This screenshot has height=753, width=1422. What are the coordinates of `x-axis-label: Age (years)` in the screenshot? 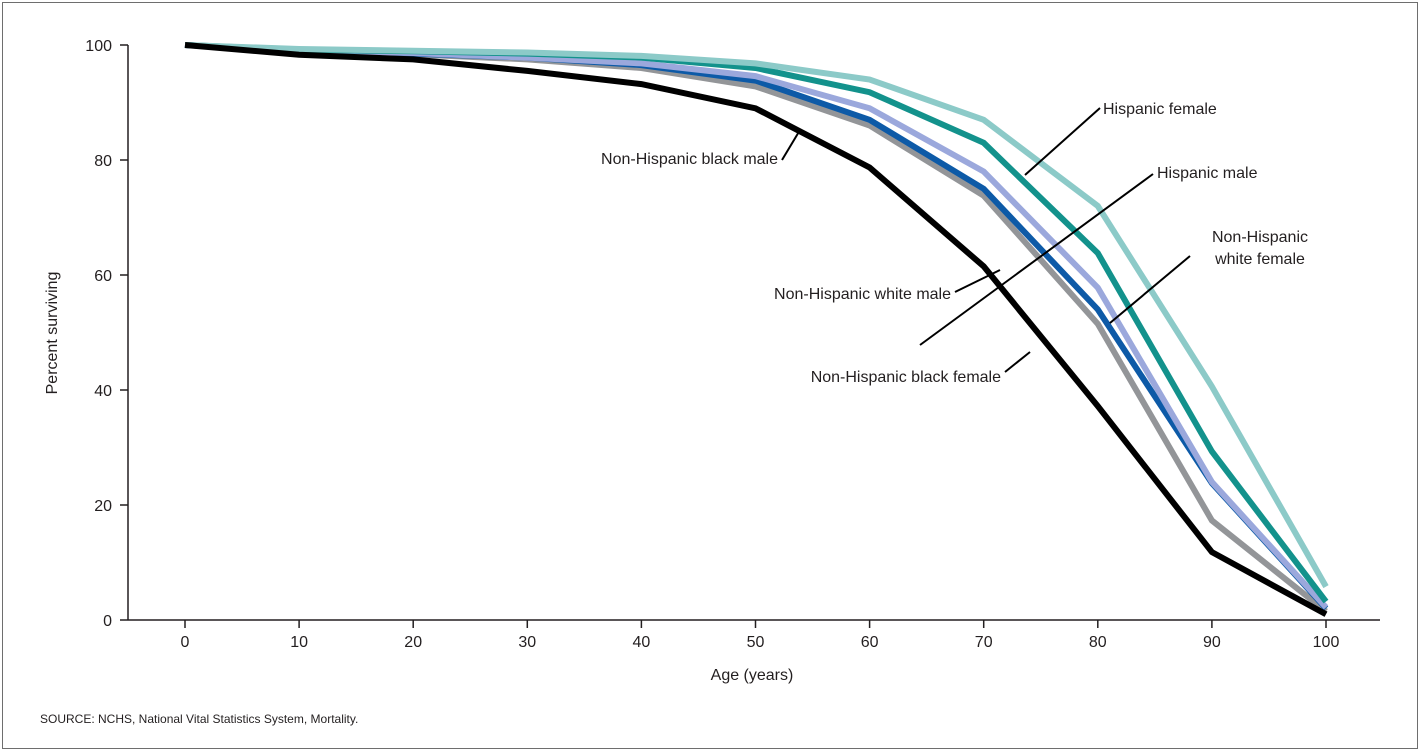 It's located at (752, 675).